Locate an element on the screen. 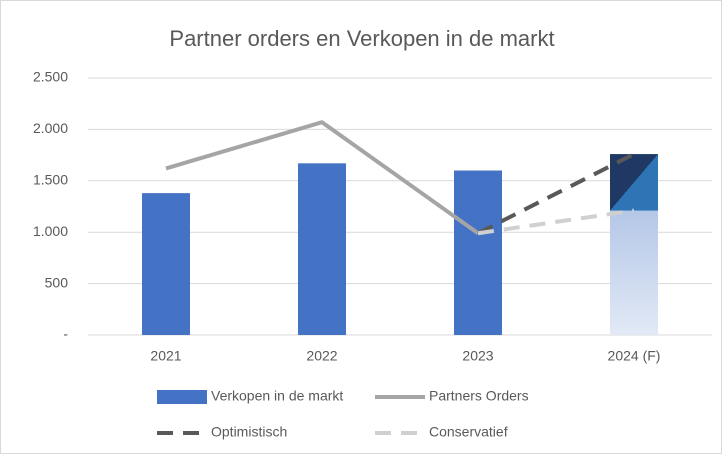  legend-swatch is located at coordinates (182, 397).